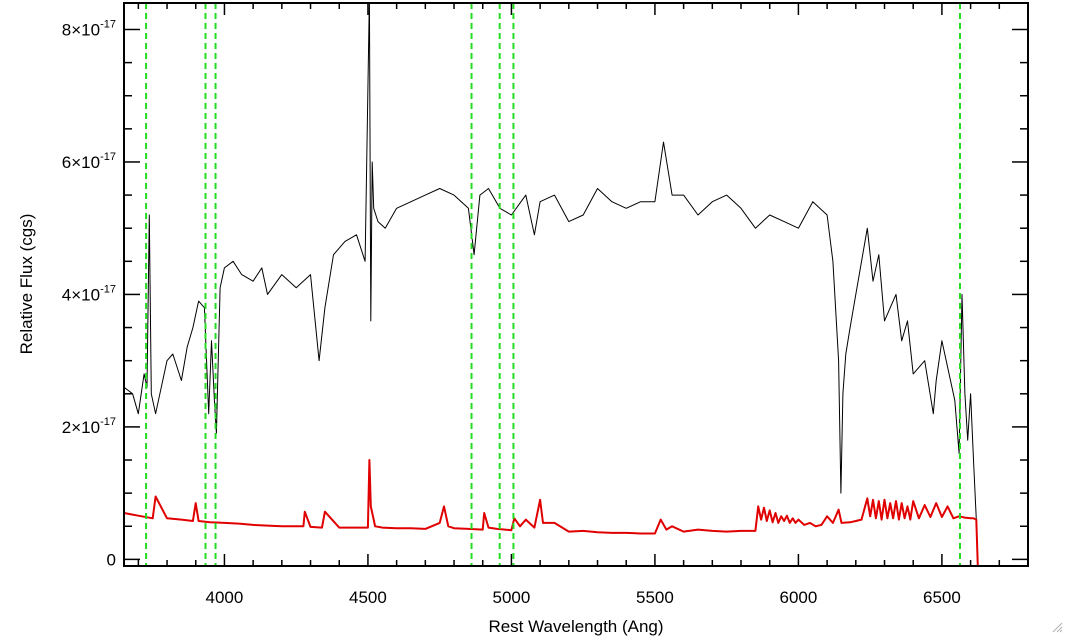 Image resolution: width=1069 pixels, height=637 pixels. I want to click on y-tick-label: 4×10⁻¹⁷, so click(89, 293).